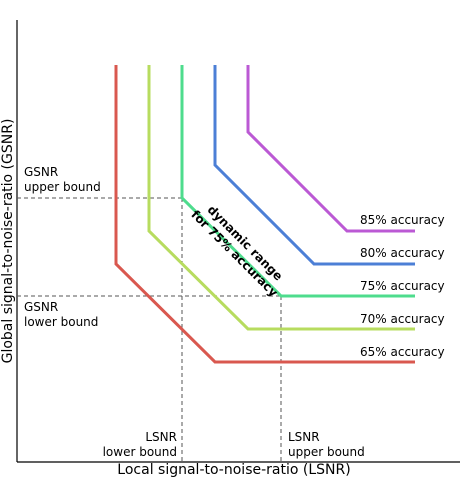 The image size is (474, 477). Describe the element at coordinates (161, 437) in the screenshot. I see `lsnr-lower-label-1: LSNR` at that location.